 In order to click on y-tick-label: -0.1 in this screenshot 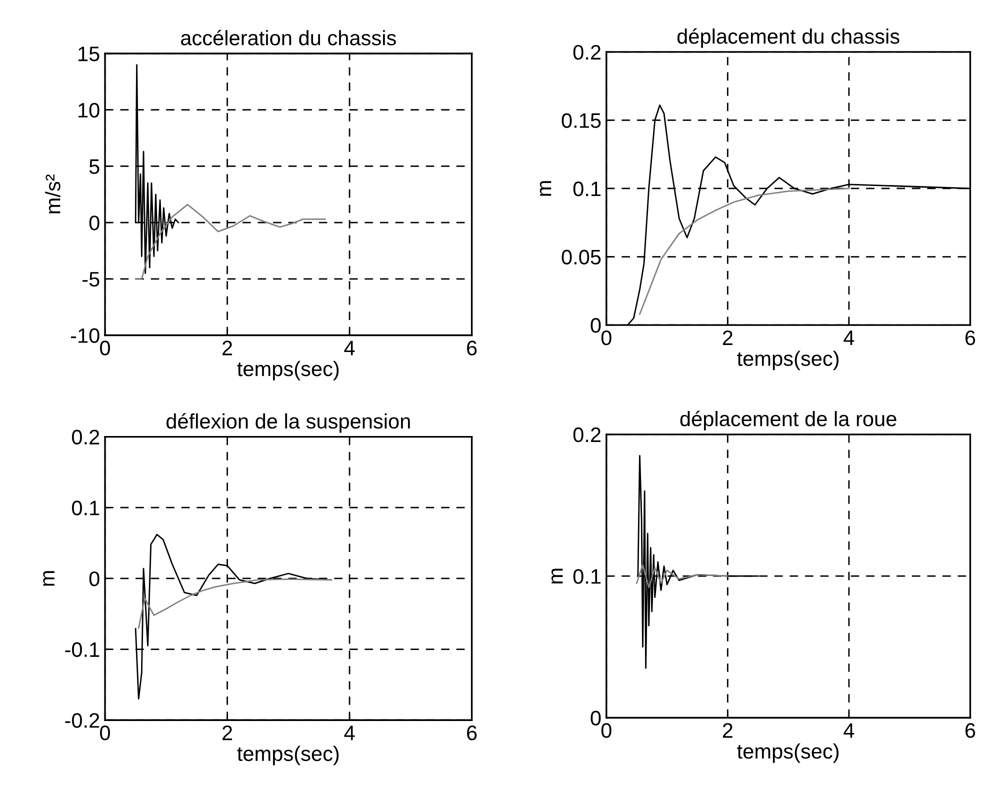, I will do `click(82, 650)`.